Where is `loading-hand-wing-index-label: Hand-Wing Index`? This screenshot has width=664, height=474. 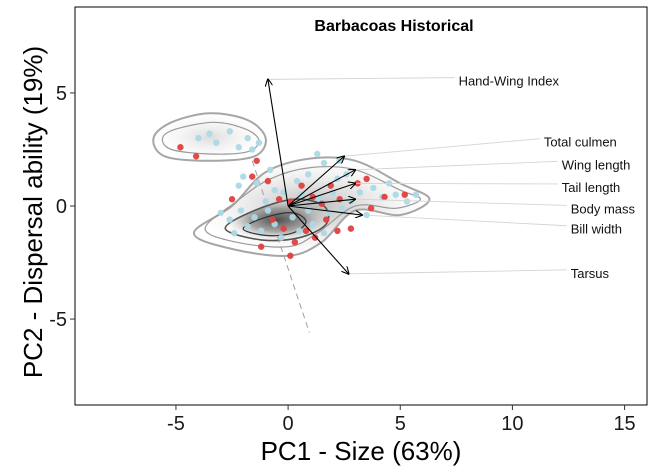
loading-hand-wing-index-label: Hand-Wing Index is located at coordinates (509, 81).